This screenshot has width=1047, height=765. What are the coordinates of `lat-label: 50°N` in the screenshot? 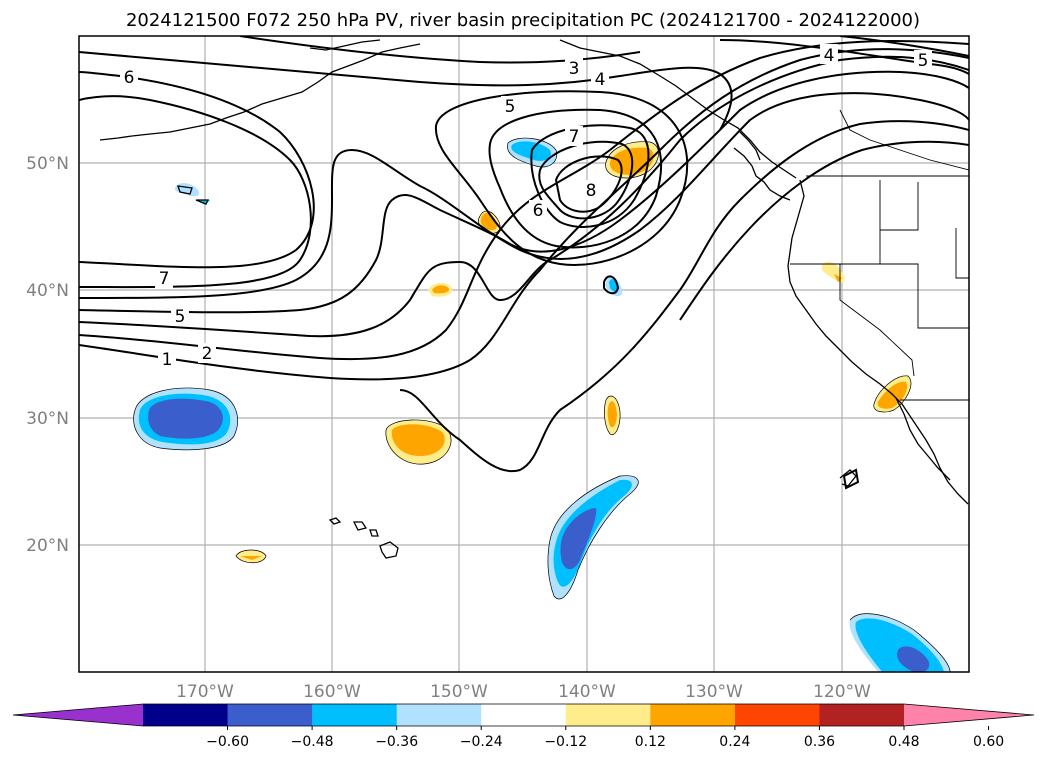 It's located at (47, 164).